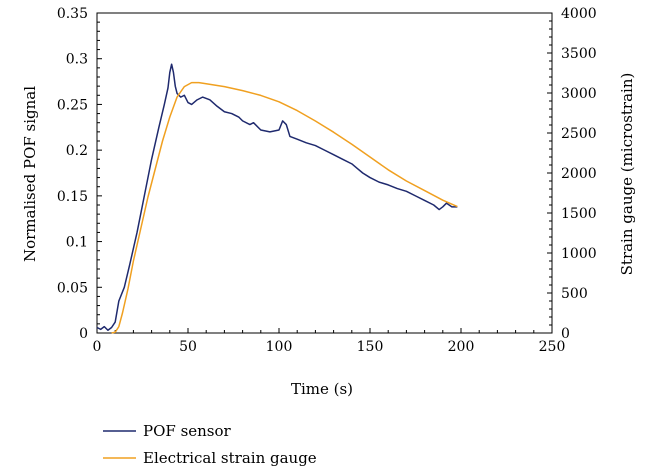 This screenshot has height=473, width=645. I want to click on y2-tick-label: 2000, so click(579, 174).